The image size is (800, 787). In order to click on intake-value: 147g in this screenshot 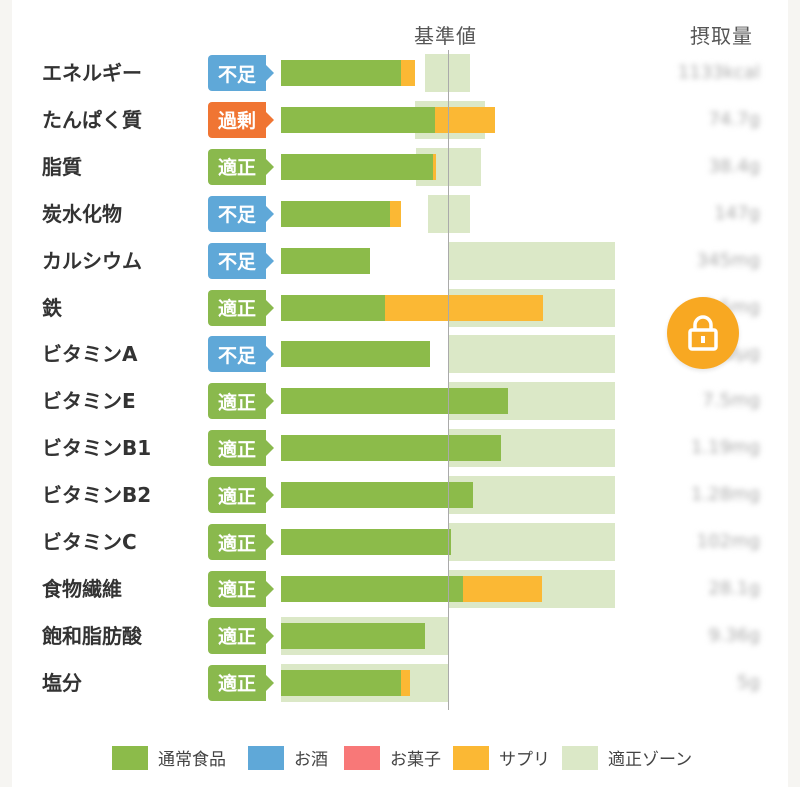, I will do `click(737, 213)`.